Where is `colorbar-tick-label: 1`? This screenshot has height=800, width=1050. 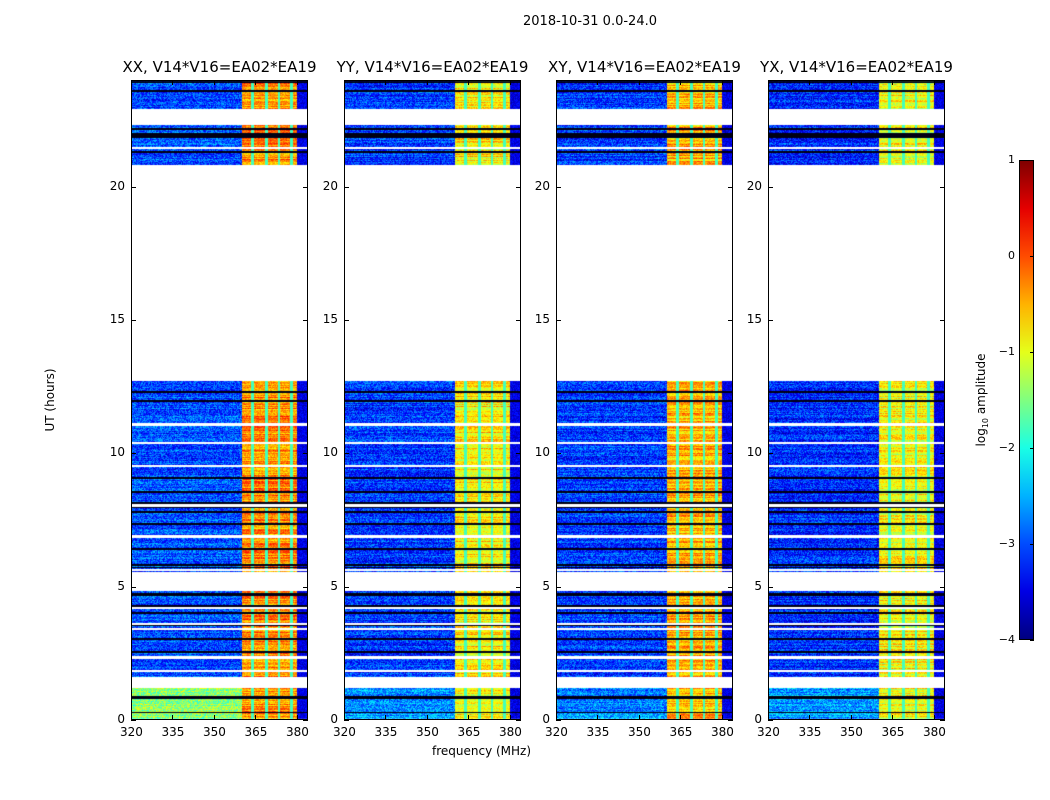
colorbar-tick-label: 1 is located at coordinates (1011, 159).